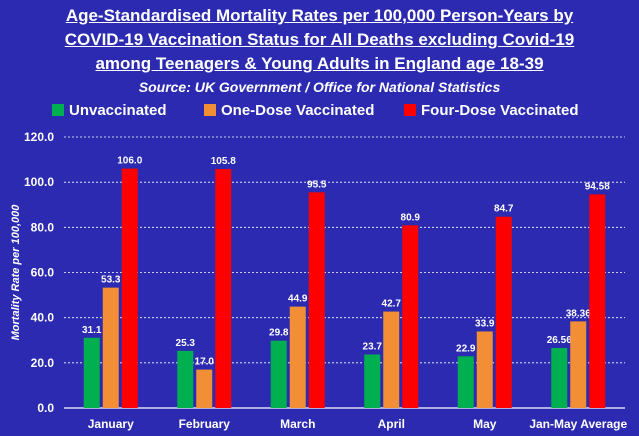 The image size is (639, 436). Describe the element at coordinates (297, 424) in the screenshot. I see `x-tick-label: March` at that location.